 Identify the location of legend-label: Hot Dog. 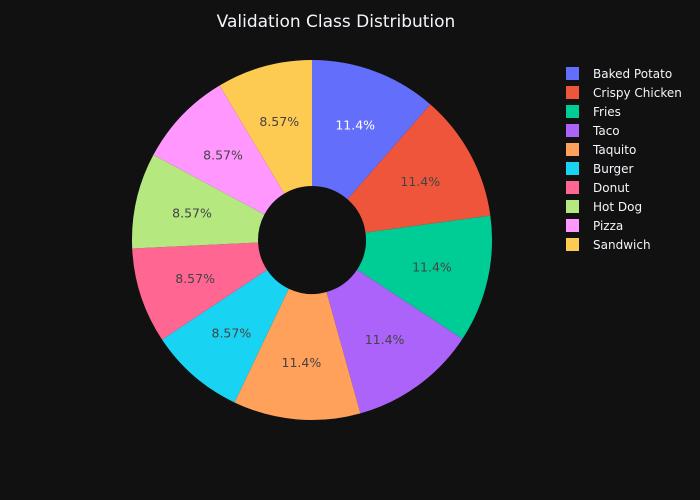
(617, 207).